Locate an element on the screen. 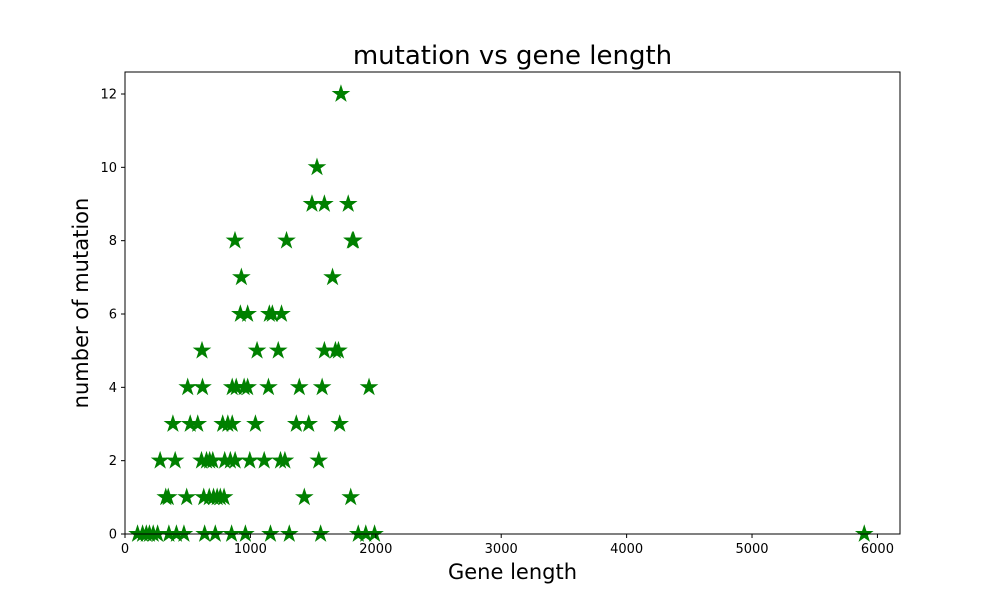  y-axis-label: number of mutation is located at coordinates (81, 303).